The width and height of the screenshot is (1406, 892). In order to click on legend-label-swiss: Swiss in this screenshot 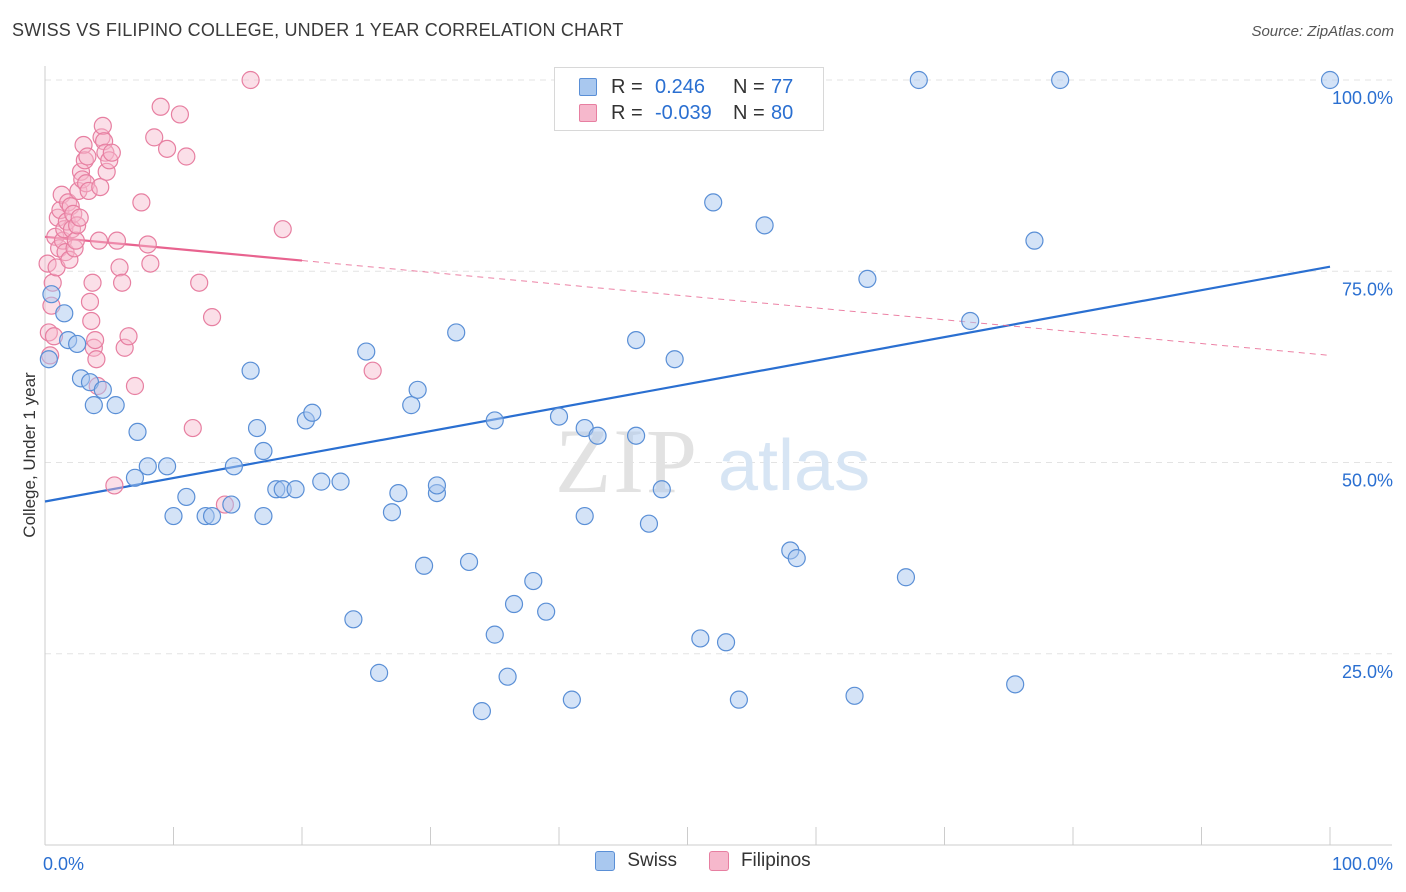, I will do `click(652, 860)`.